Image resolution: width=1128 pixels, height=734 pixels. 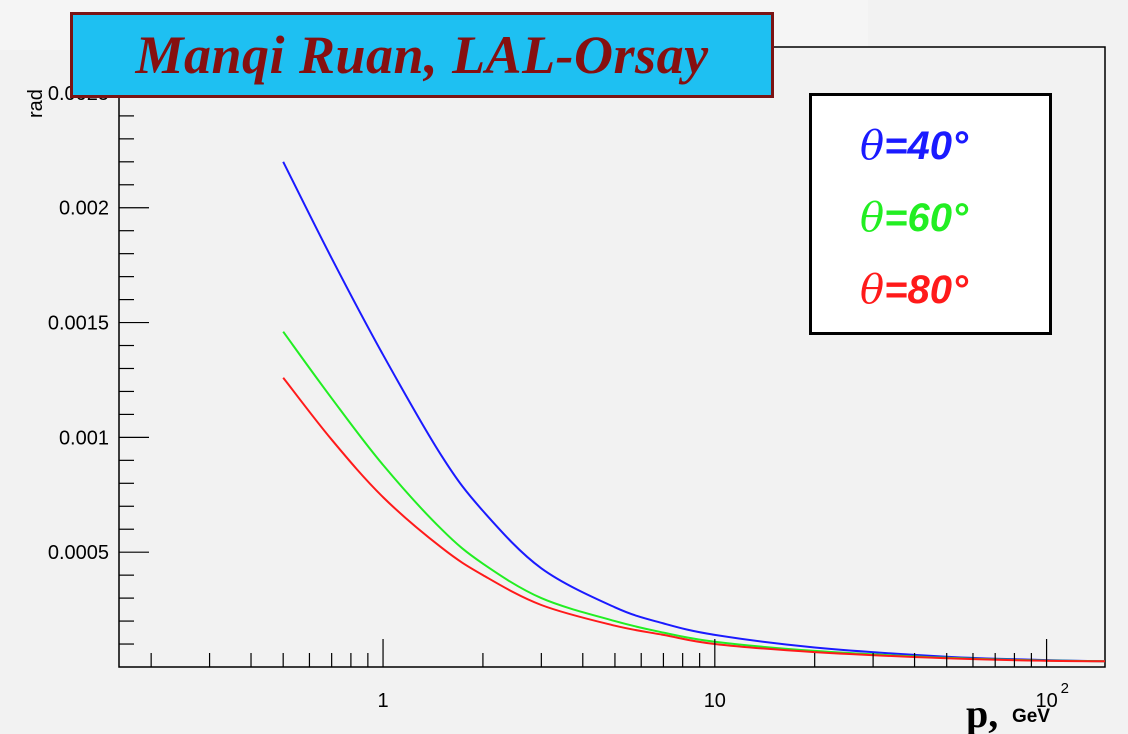 I want to click on author-banner: Manqi Ruan, LAL-Orsay, so click(x=422, y=55).